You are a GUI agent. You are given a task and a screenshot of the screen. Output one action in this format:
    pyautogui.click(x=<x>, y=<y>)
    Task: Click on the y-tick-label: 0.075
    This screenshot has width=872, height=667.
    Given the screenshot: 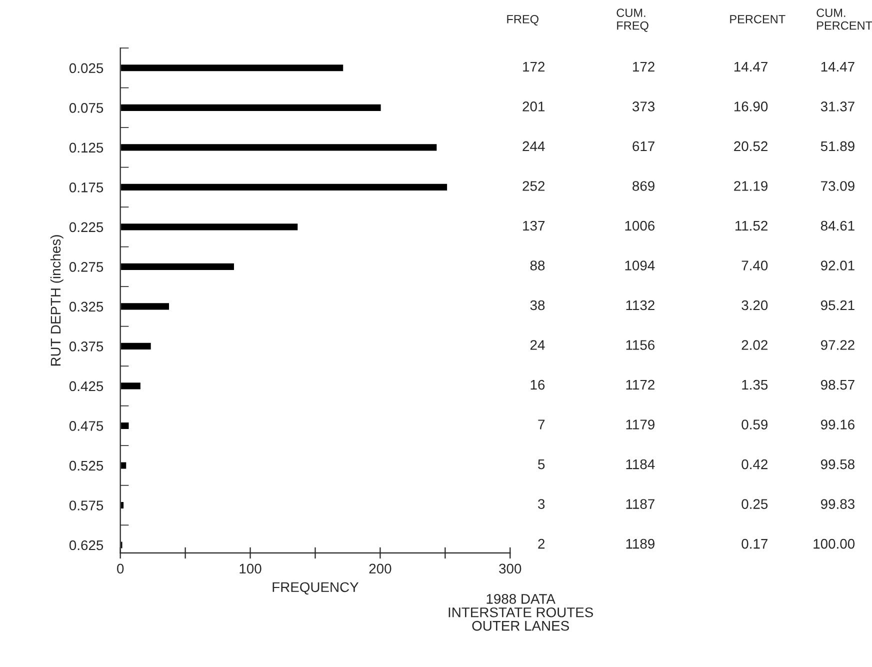 What is the action you would take?
    pyautogui.click(x=86, y=107)
    